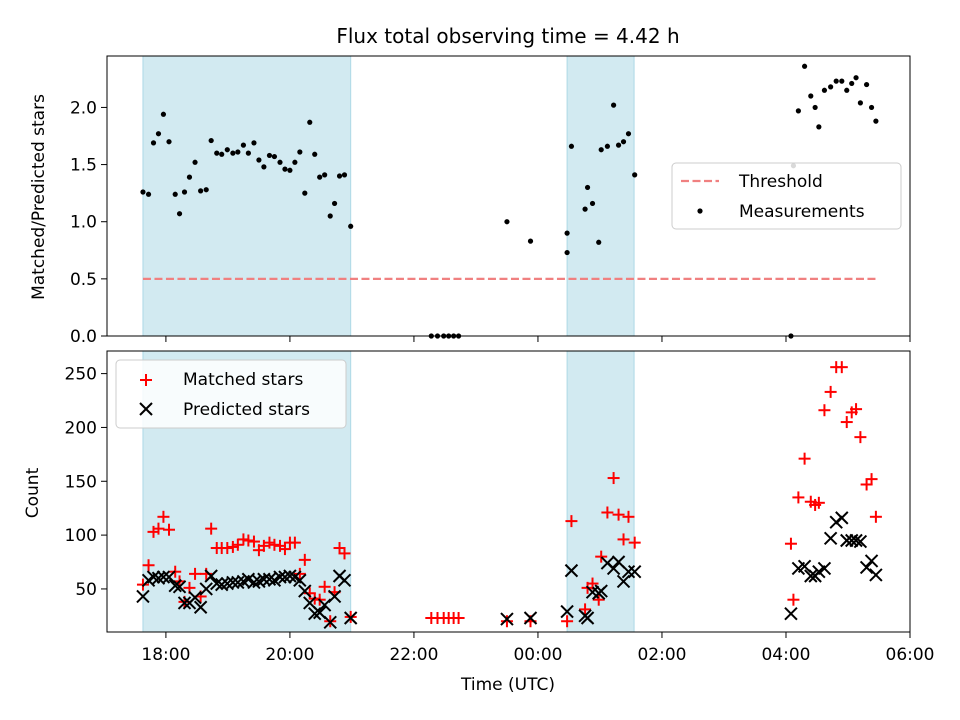 This screenshot has width=960, height=720. What do you see at coordinates (165, 655) in the screenshot?
I see `x-tick-label: 18:00` at bounding box center [165, 655].